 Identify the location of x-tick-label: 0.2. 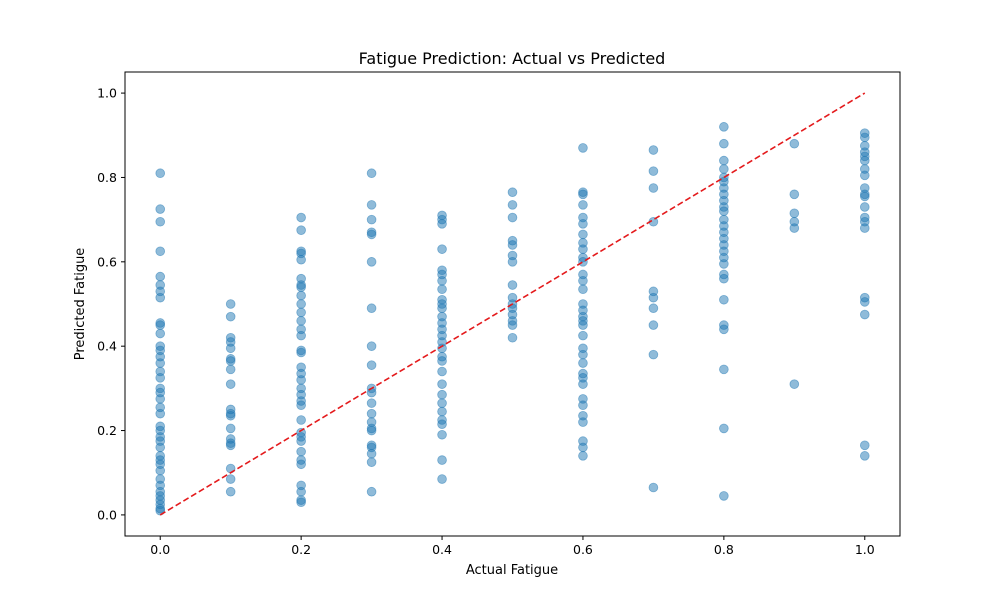
(301, 549).